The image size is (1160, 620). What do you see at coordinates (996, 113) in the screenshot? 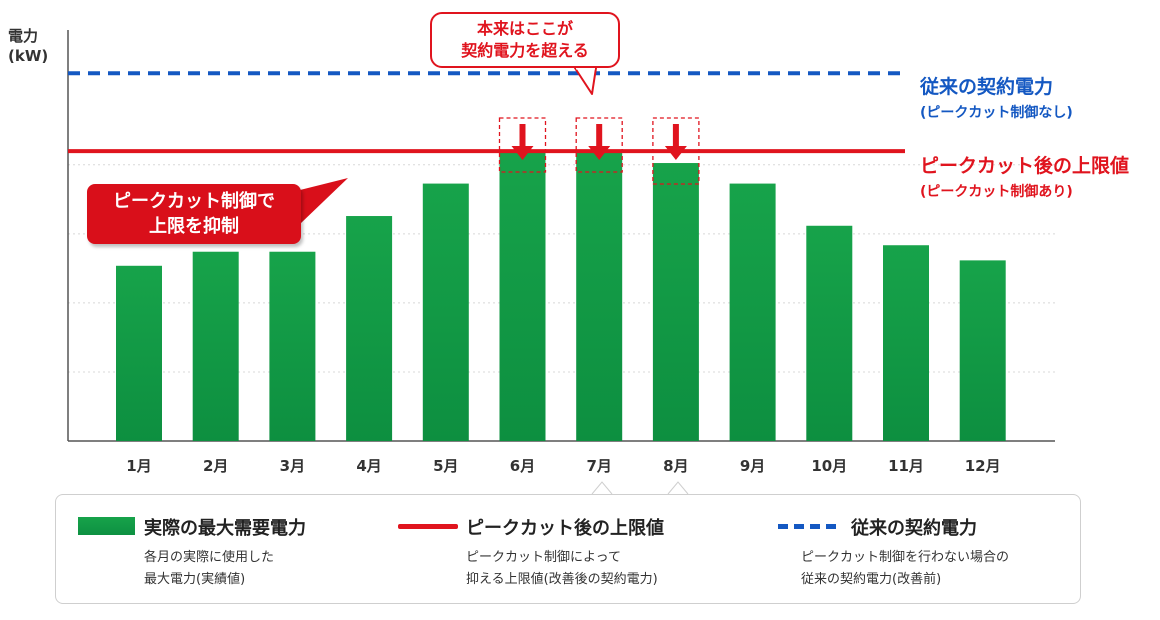
I see `contract-line-sub: (ピークカット制御なし)` at bounding box center [996, 113].